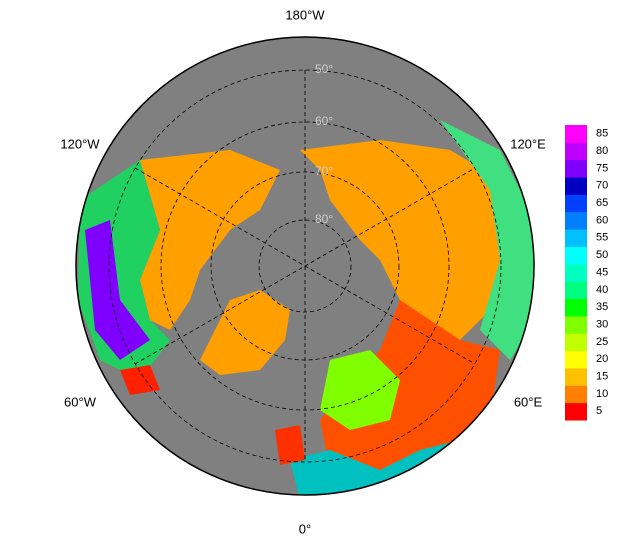 This screenshot has width=625, height=557. Describe the element at coordinates (487, 240) in the screenshot. I see `east-asia` at that location.